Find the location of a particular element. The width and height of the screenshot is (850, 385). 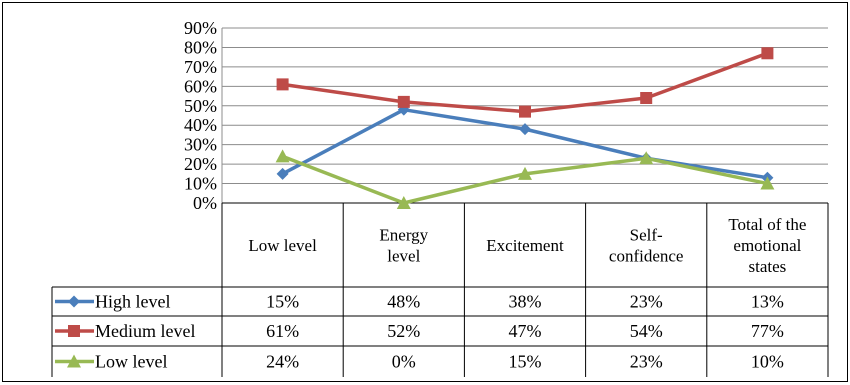

category-label: Excitement is located at coordinates (525, 245).